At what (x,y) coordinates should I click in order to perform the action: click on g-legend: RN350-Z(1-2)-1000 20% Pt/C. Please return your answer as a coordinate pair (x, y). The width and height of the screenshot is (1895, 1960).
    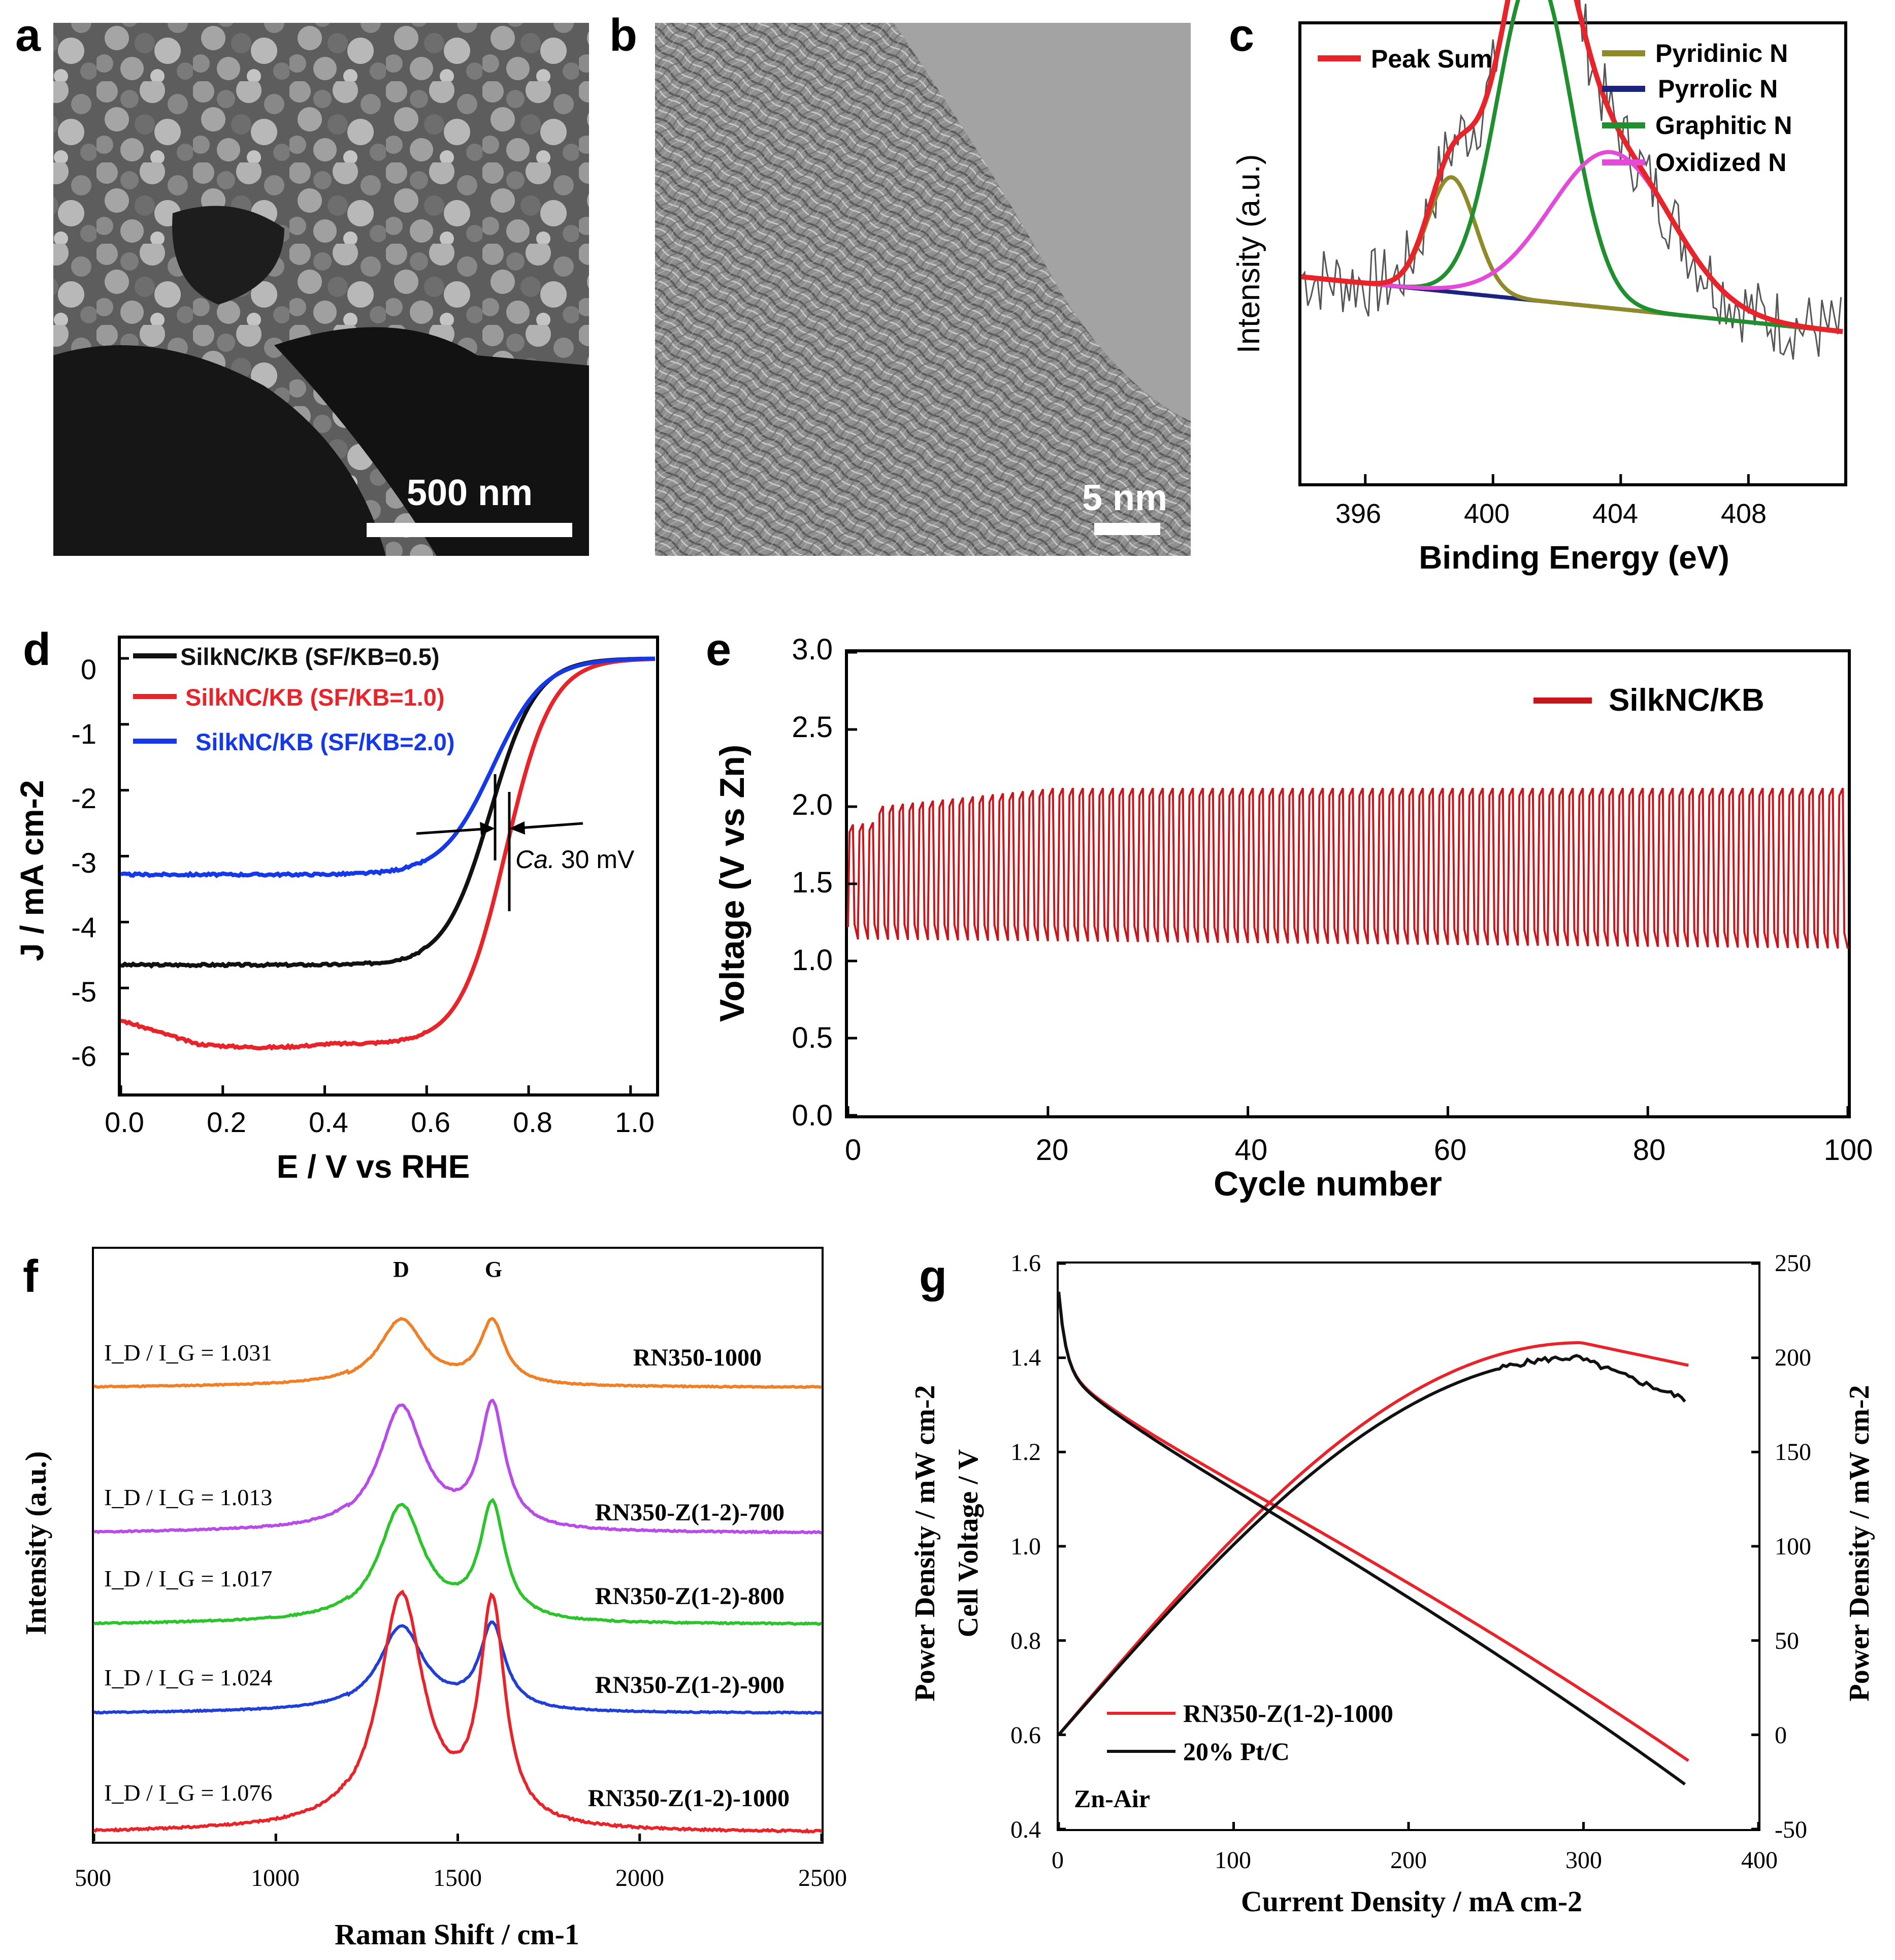
    Looking at the image, I should click on (1250, 1732).